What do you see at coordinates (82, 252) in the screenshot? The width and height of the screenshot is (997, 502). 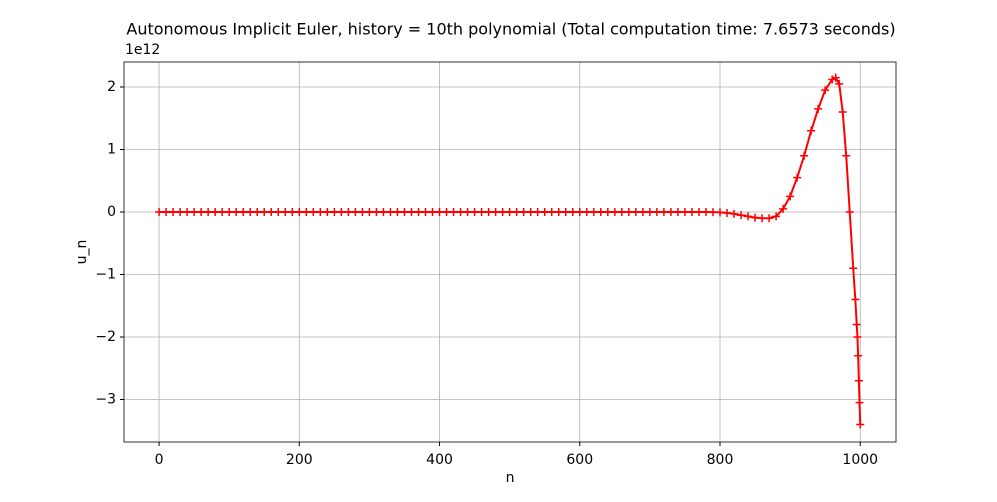 I see `y-axis-label: u_n` at bounding box center [82, 252].